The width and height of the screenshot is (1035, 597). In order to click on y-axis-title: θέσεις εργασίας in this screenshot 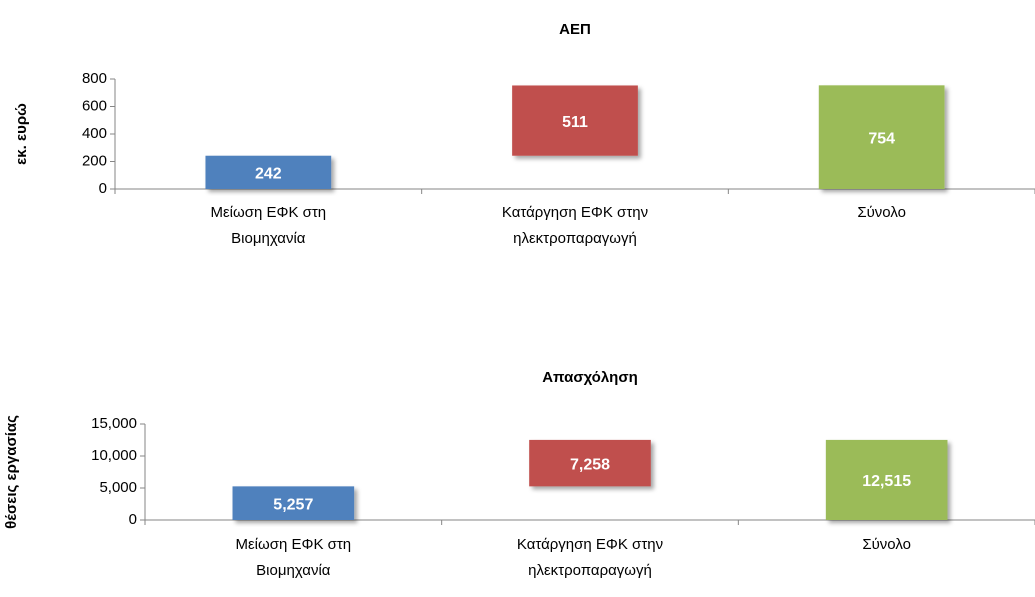, I will do `click(11, 472)`.